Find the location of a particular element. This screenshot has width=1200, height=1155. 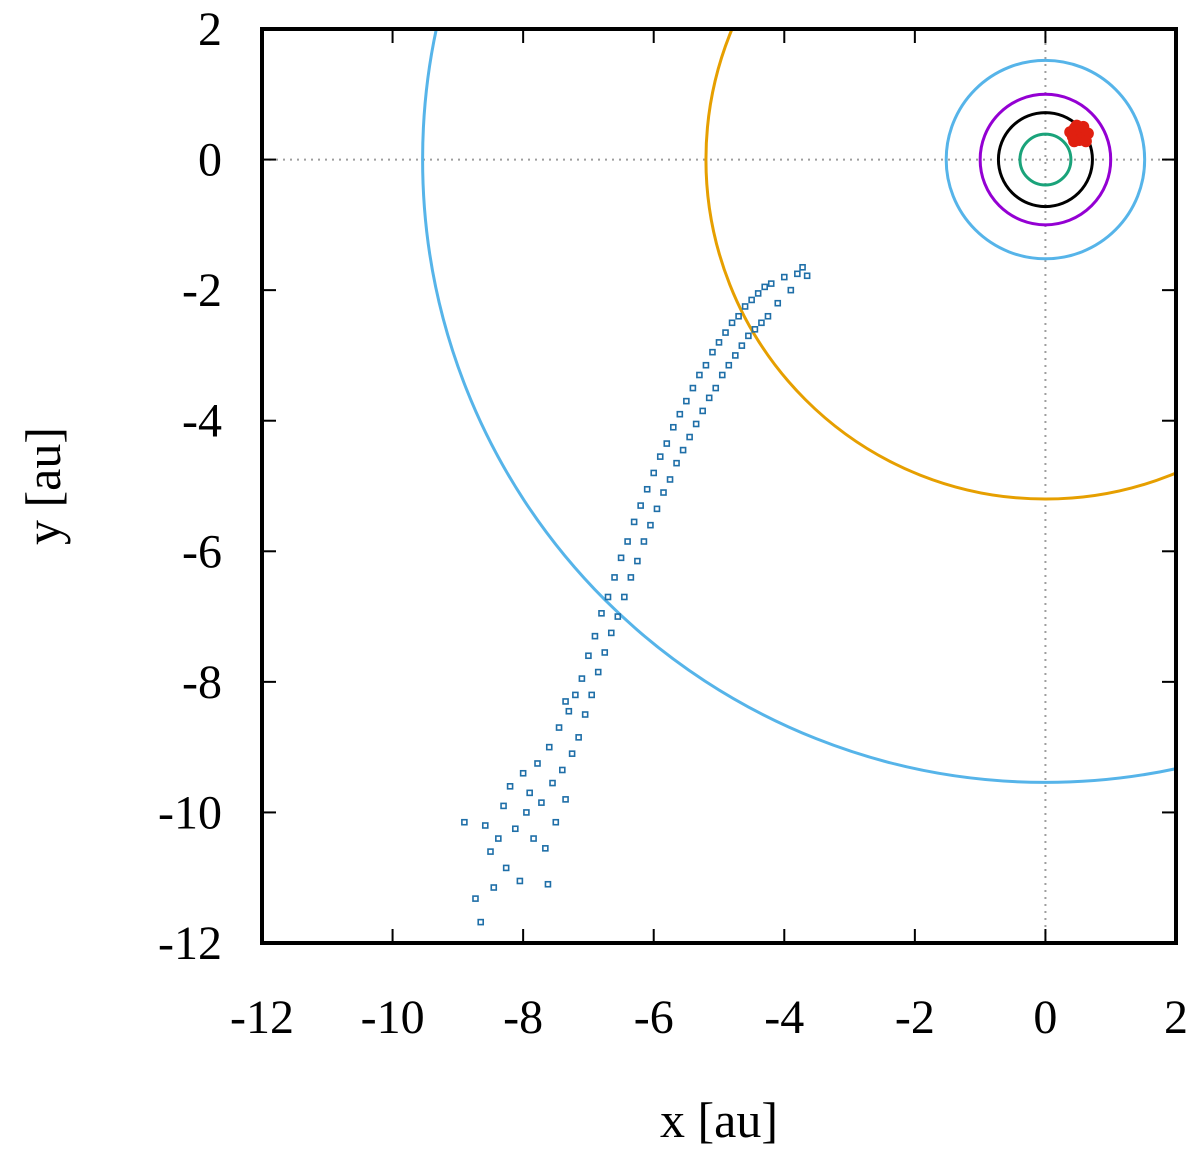

y-tick-label: -6 is located at coordinates (202, 551).